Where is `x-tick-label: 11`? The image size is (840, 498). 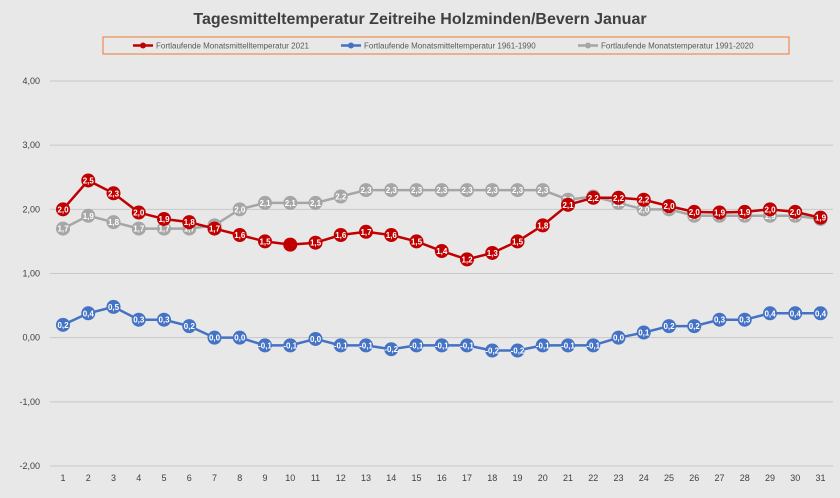 x-tick-label: 11 is located at coordinates (315, 478).